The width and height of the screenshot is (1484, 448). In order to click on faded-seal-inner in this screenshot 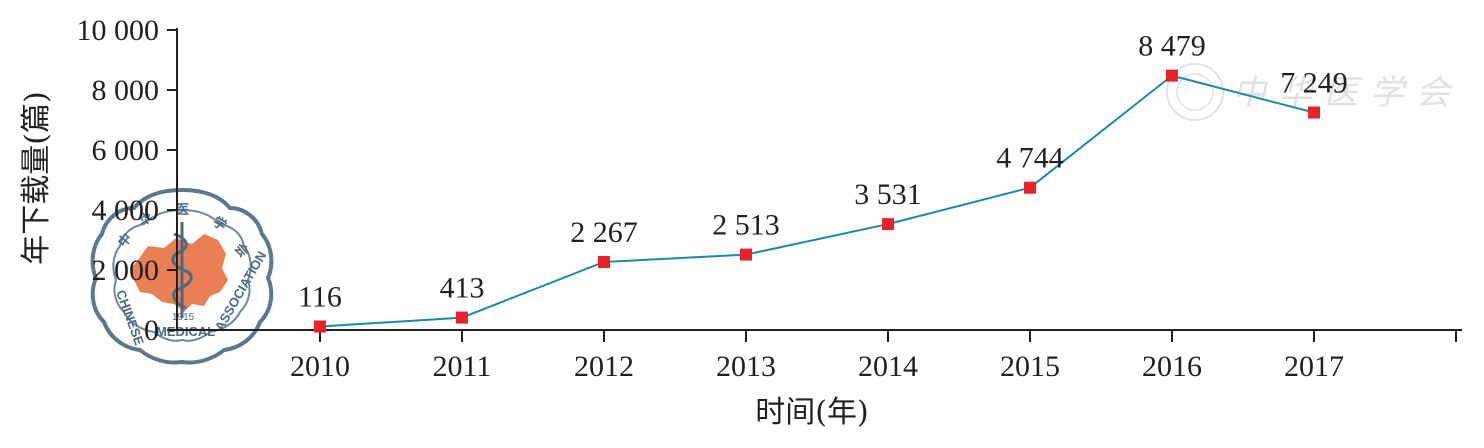, I will do `click(1195, 92)`.